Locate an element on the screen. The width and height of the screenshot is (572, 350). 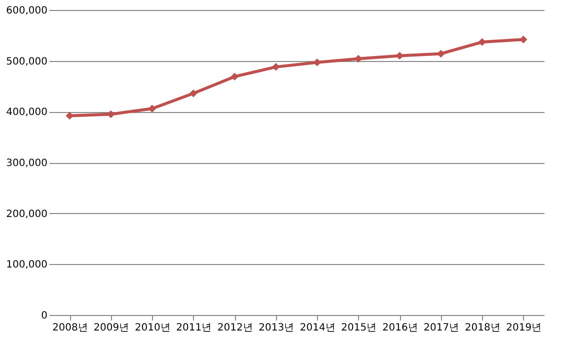
x-tick-label: 2014년 is located at coordinates (318, 328).